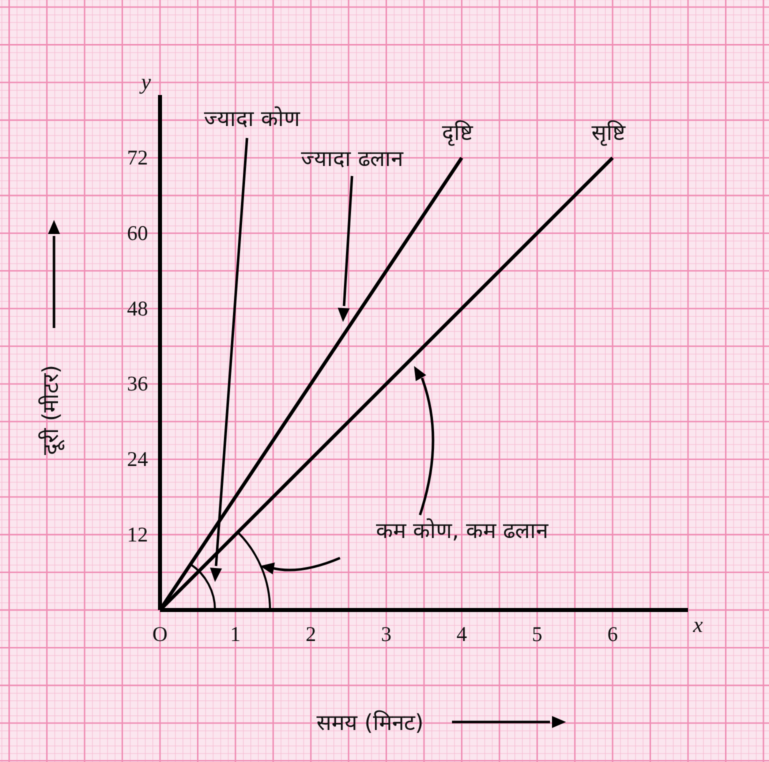  What do you see at coordinates (235, 634) in the screenshot?
I see `x-tick-label: 1` at bounding box center [235, 634].